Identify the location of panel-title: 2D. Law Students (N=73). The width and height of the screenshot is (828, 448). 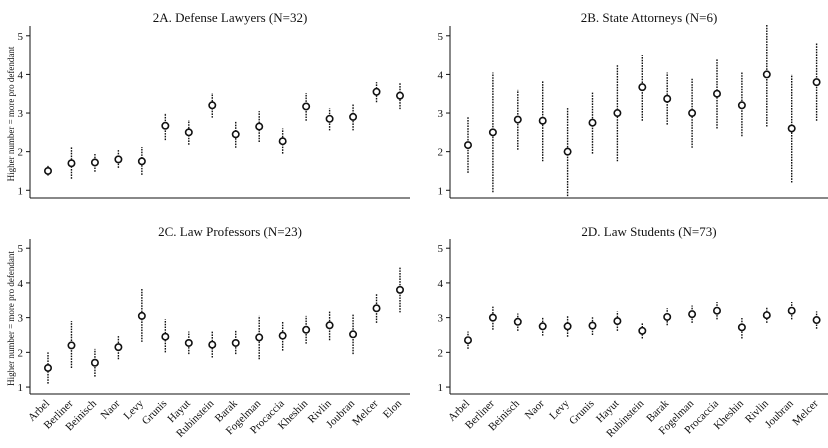
(648, 231).